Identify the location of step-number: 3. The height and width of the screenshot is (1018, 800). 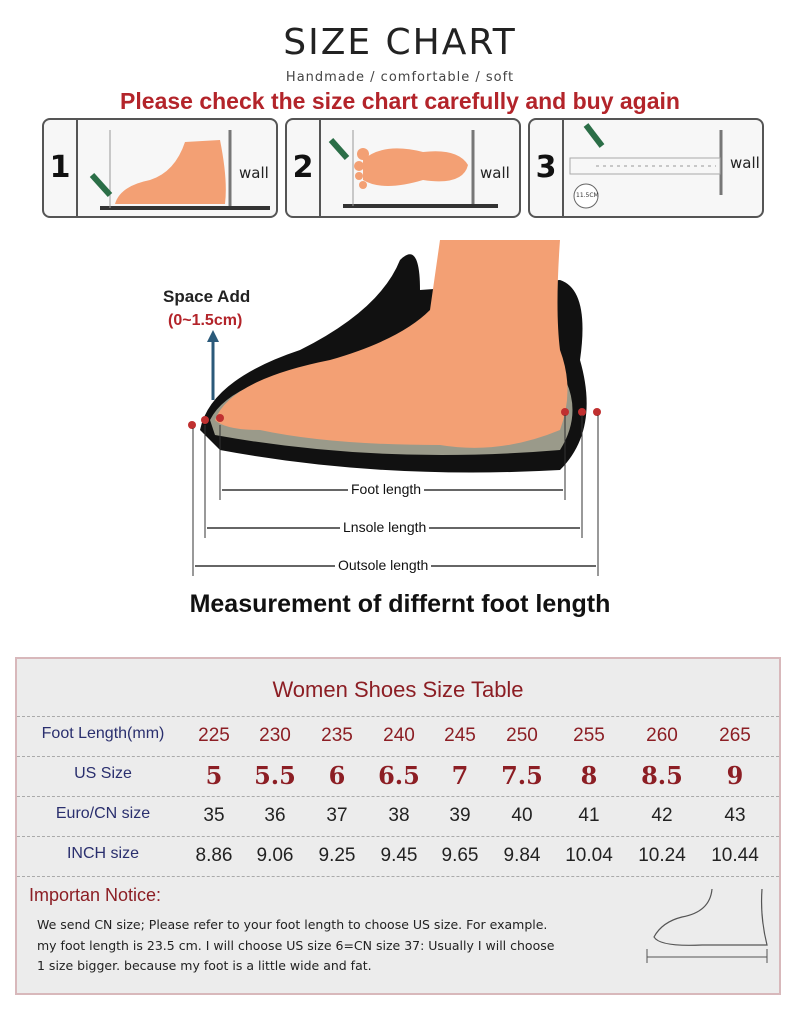
(547, 168).